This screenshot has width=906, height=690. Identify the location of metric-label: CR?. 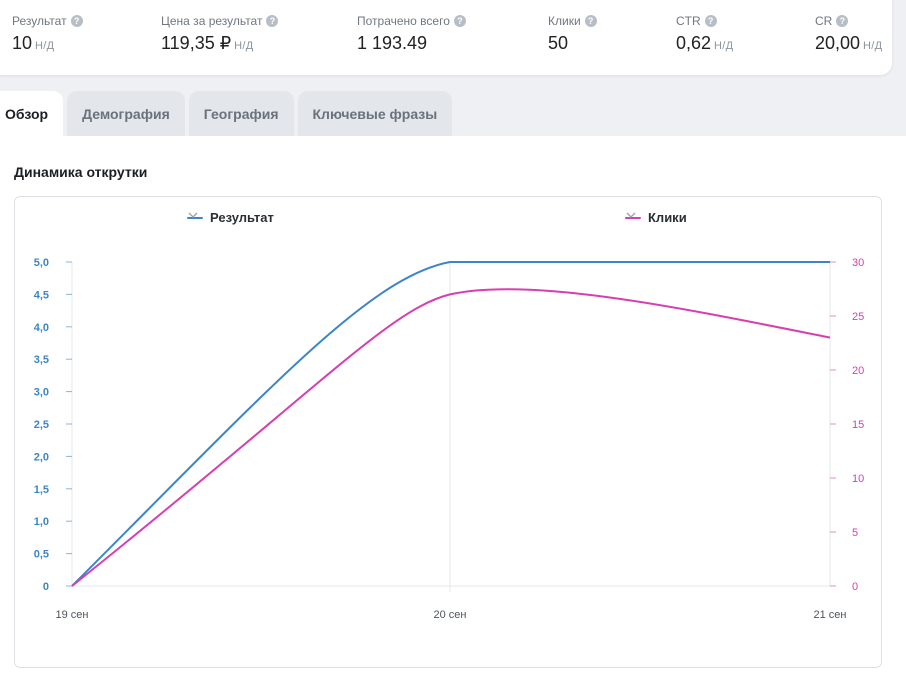
(848, 21).